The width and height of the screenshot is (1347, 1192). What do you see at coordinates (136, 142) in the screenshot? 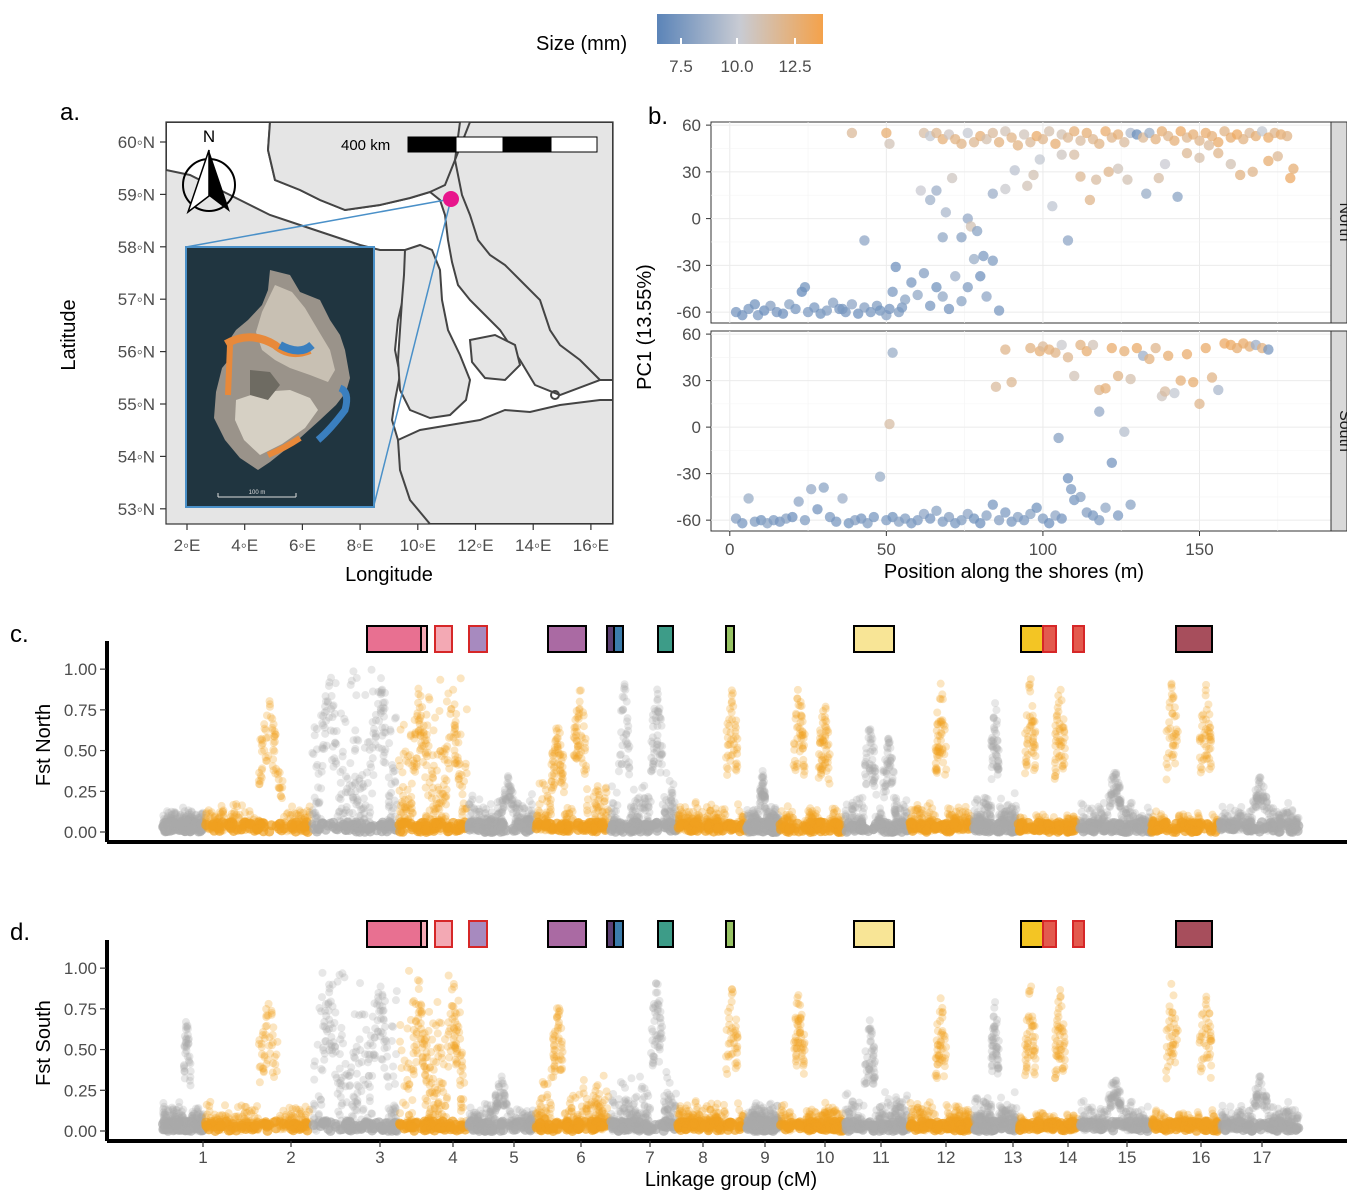
I see `map-ytick-label: 60◦N` at bounding box center [136, 142].